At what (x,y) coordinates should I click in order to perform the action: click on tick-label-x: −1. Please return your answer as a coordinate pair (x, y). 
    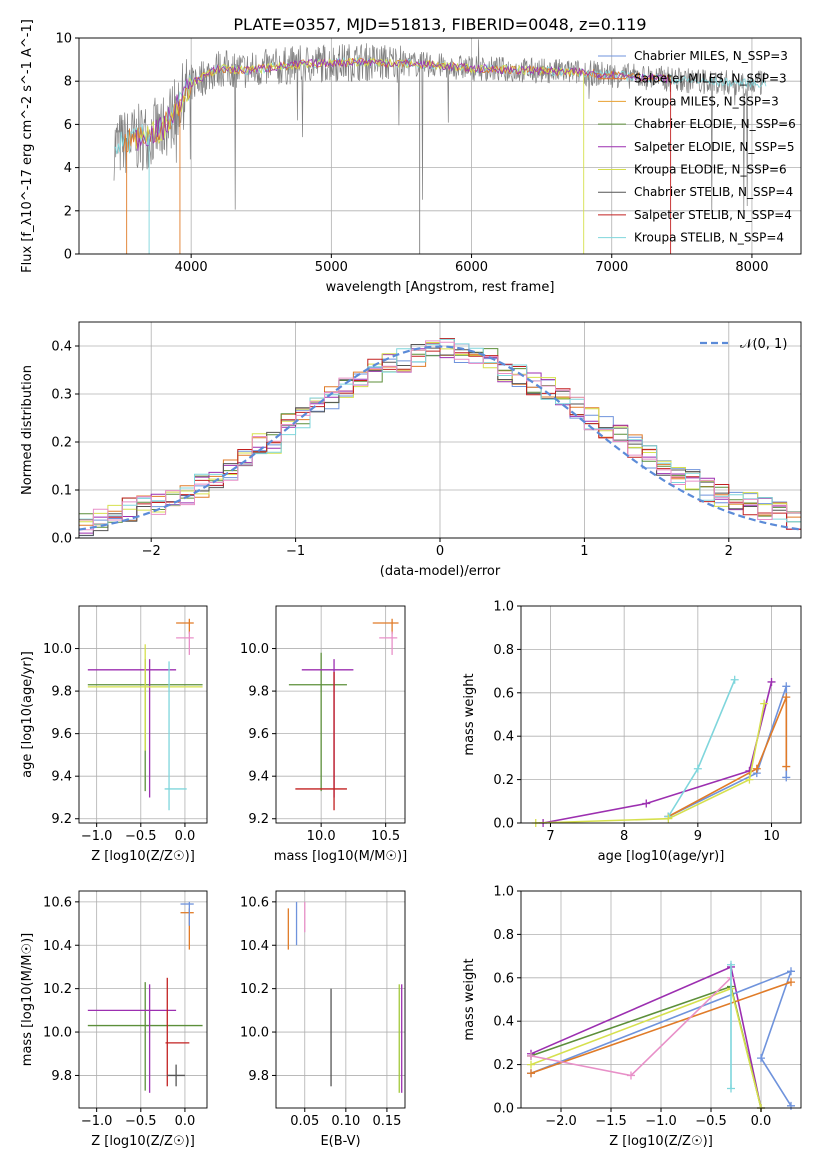
    Looking at the image, I should click on (295, 551).